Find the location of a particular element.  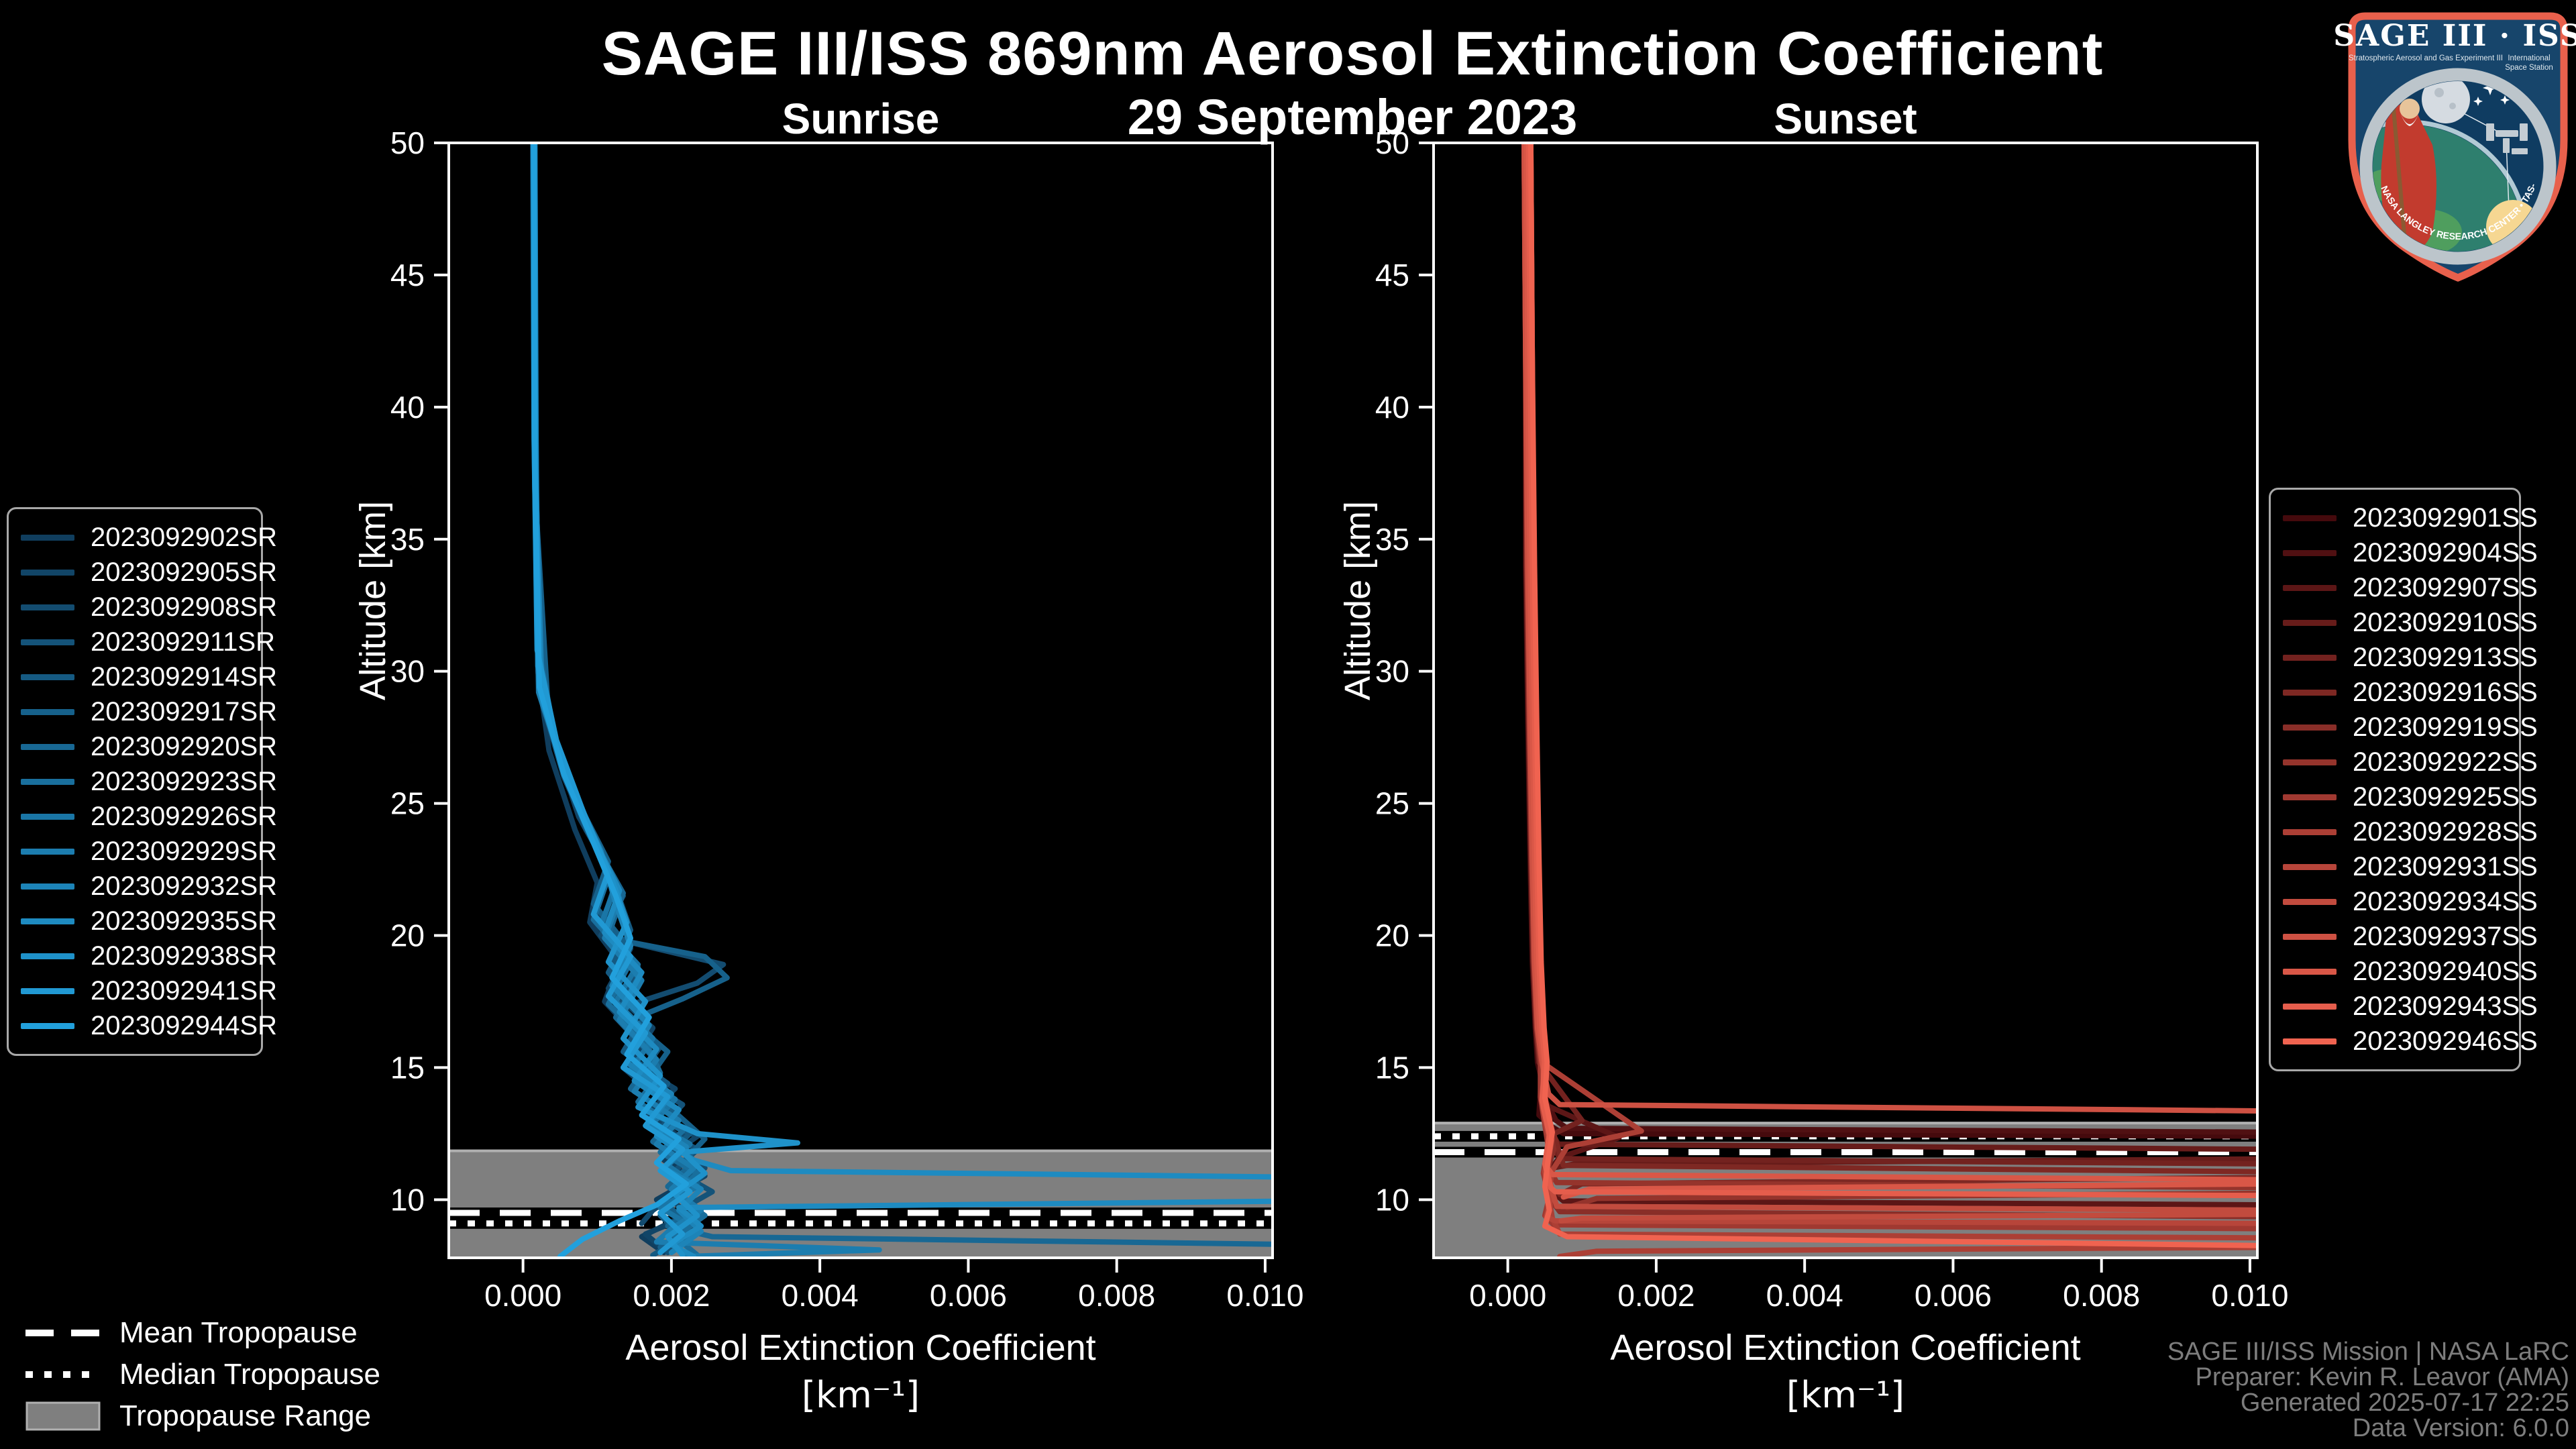

mean-tropopause-swatch is located at coordinates (63, 1333).